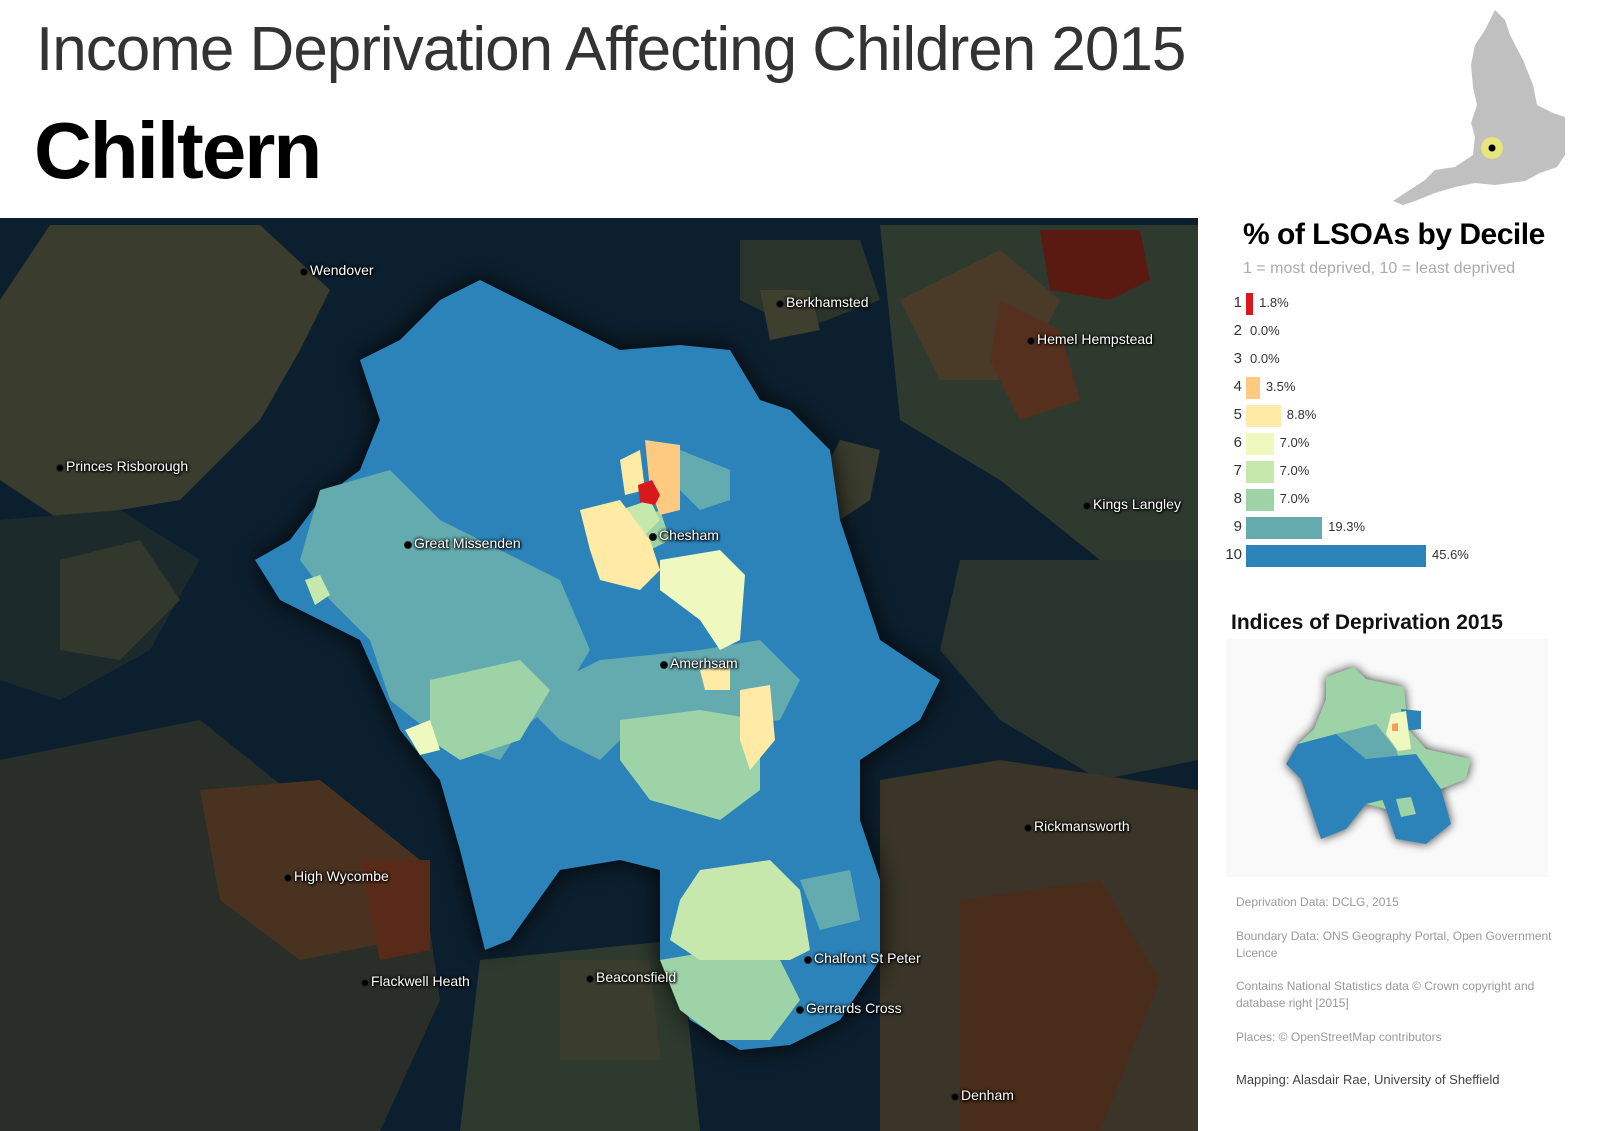  I want to click on place-label: Wendover, so click(342, 270).